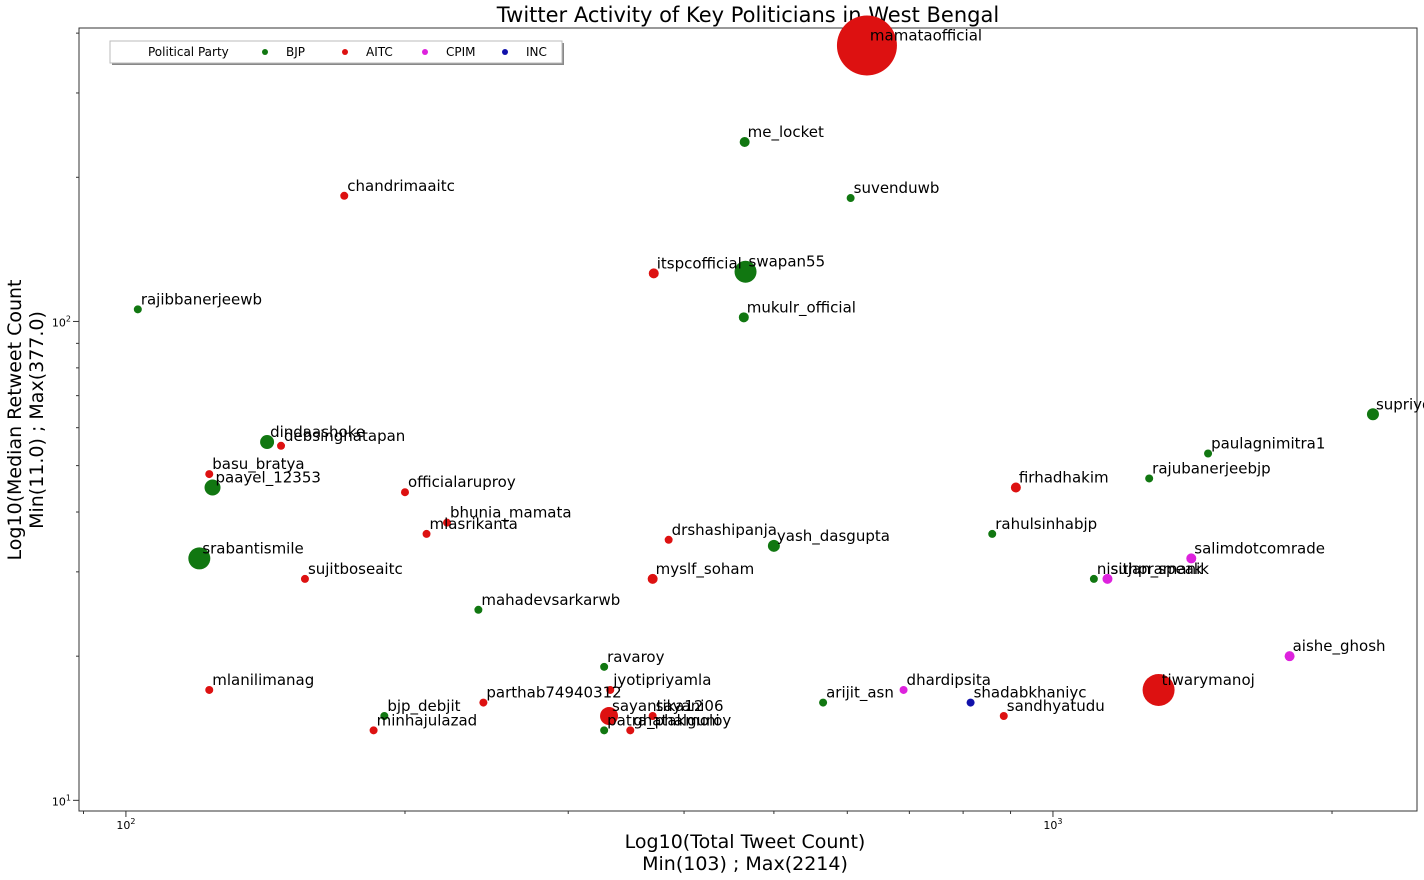  What do you see at coordinates (188, 52) in the screenshot?
I see `legend-title: Political Party` at bounding box center [188, 52].